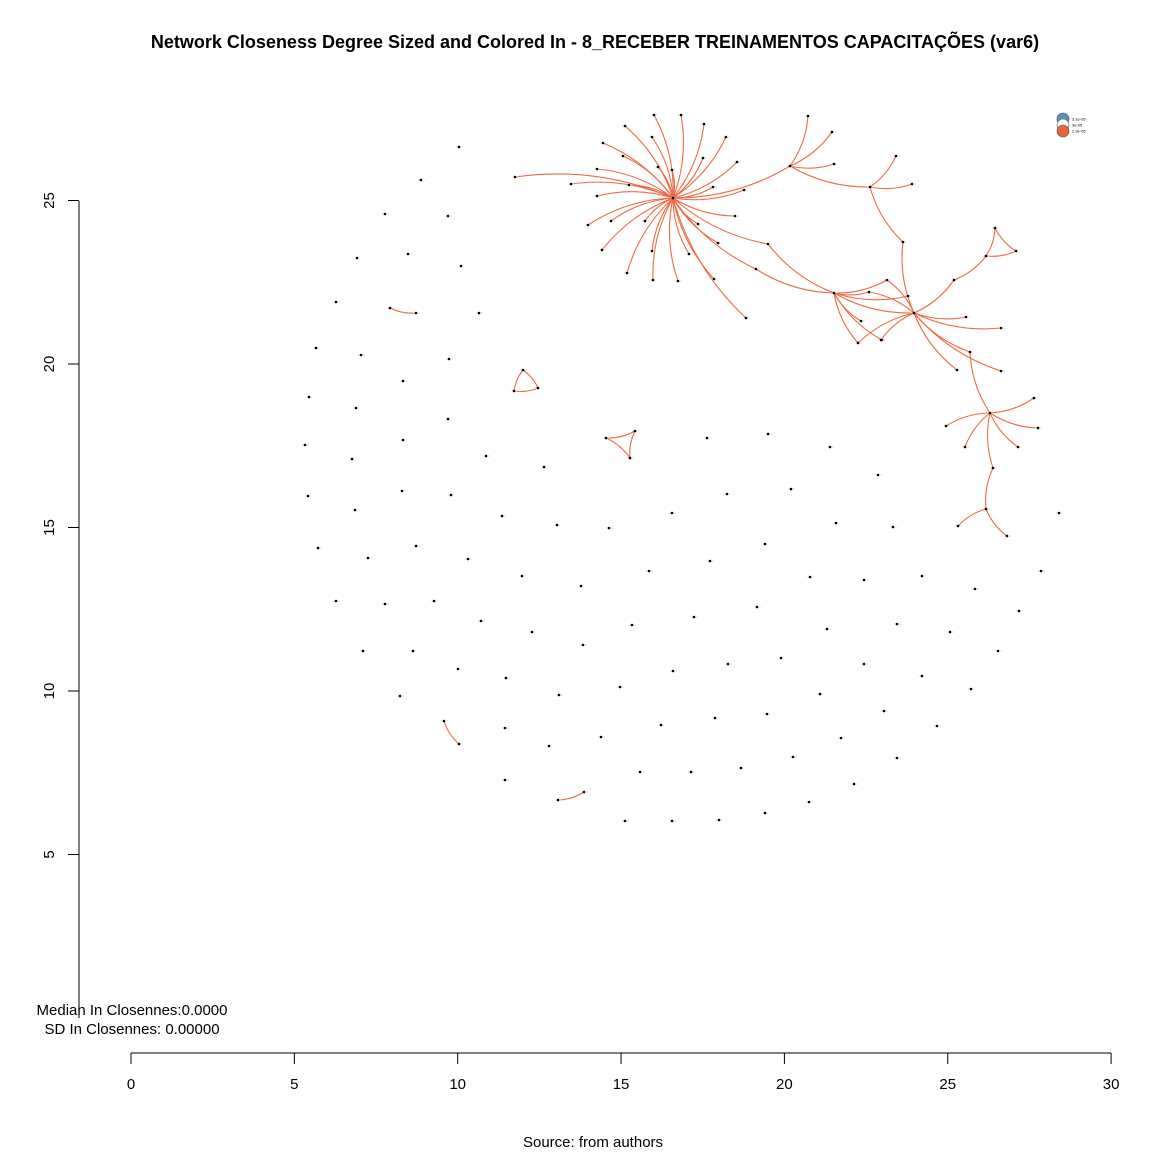 The image size is (1152, 1152). I want to click on y-tick-label: 20, so click(49, 364).